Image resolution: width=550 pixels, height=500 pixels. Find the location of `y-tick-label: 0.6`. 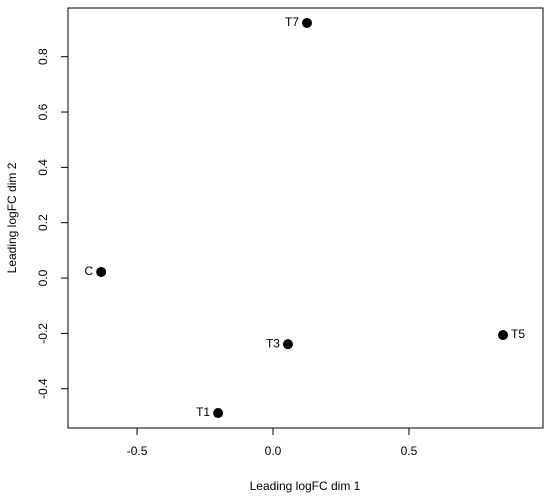

y-tick-label: 0.6 is located at coordinates (43, 111).